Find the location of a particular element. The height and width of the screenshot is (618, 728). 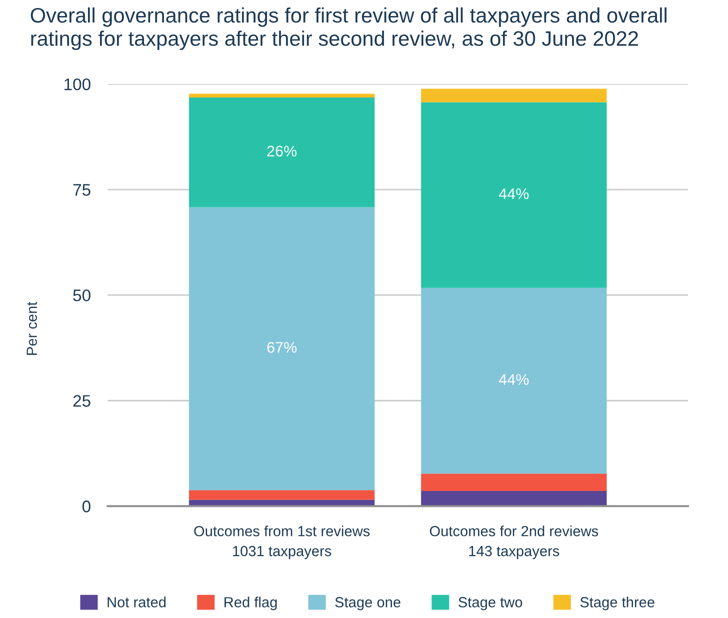

data-label: 67% is located at coordinates (282, 347).